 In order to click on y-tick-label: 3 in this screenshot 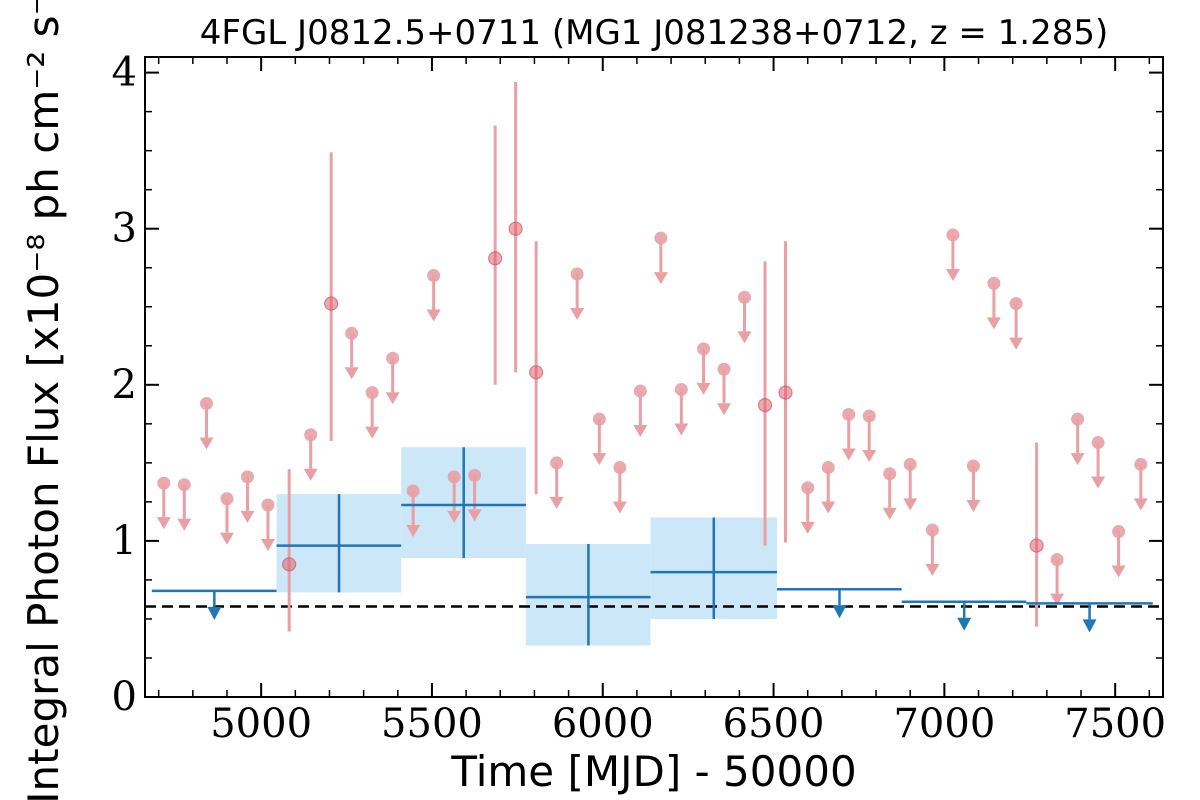, I will do `click(124, 229)`.